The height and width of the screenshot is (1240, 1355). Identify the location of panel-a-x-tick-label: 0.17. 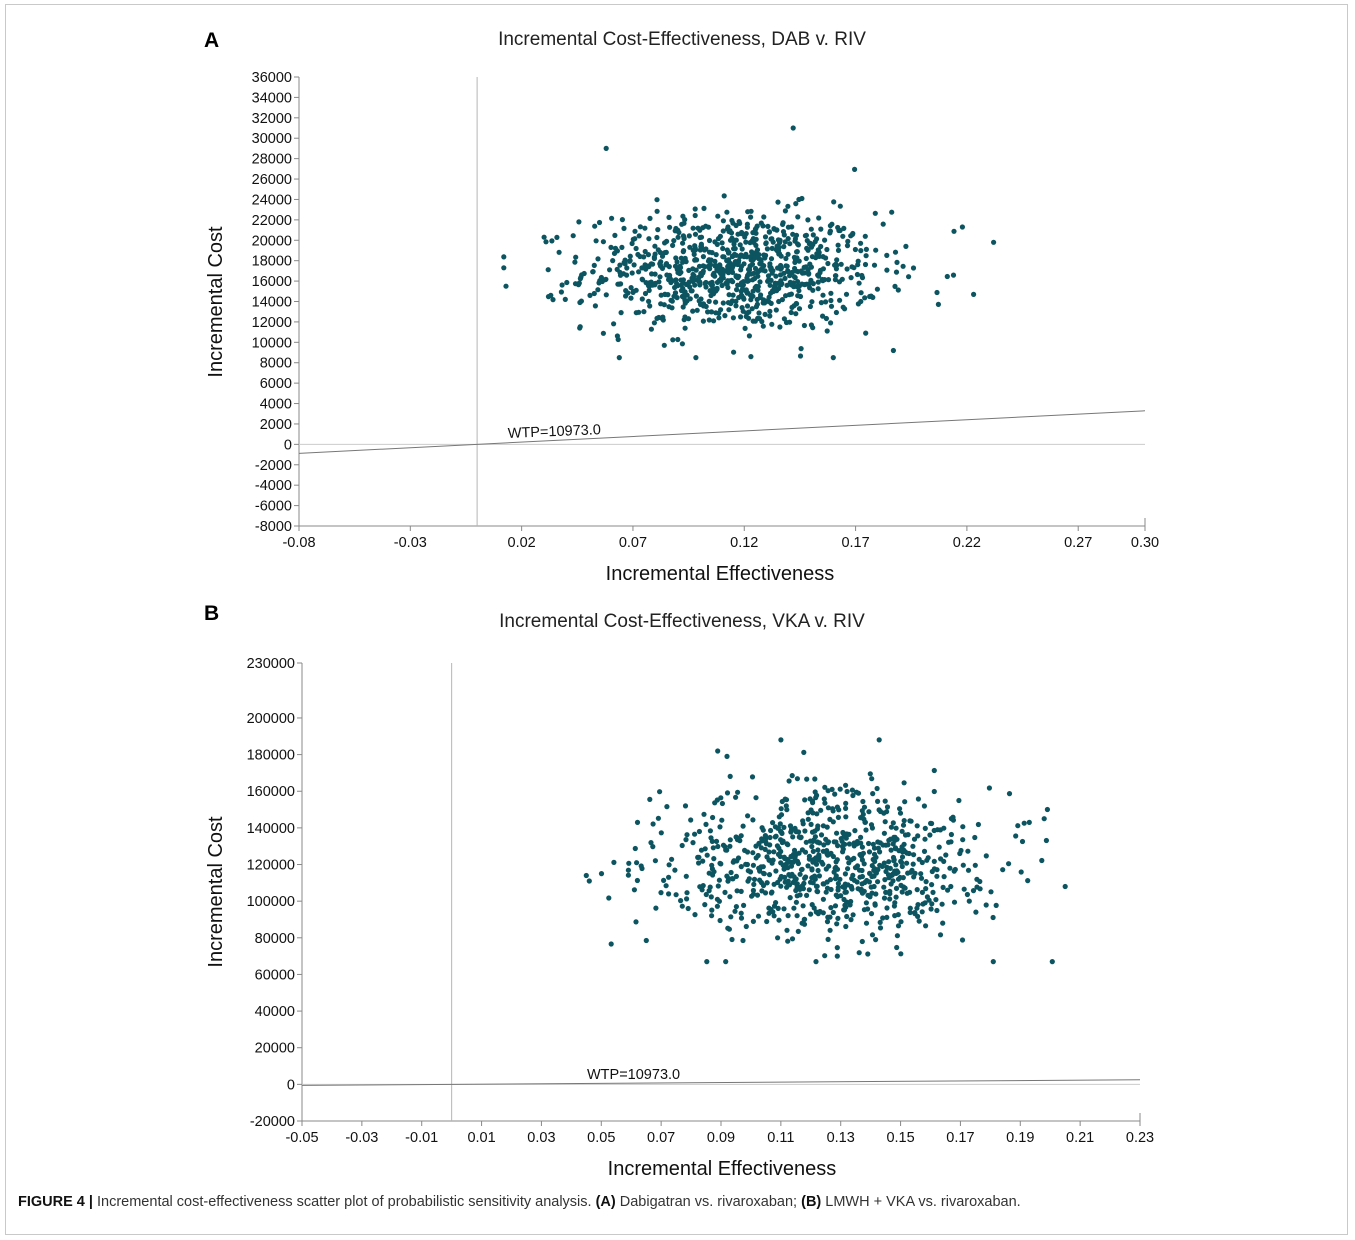
(855, 543).